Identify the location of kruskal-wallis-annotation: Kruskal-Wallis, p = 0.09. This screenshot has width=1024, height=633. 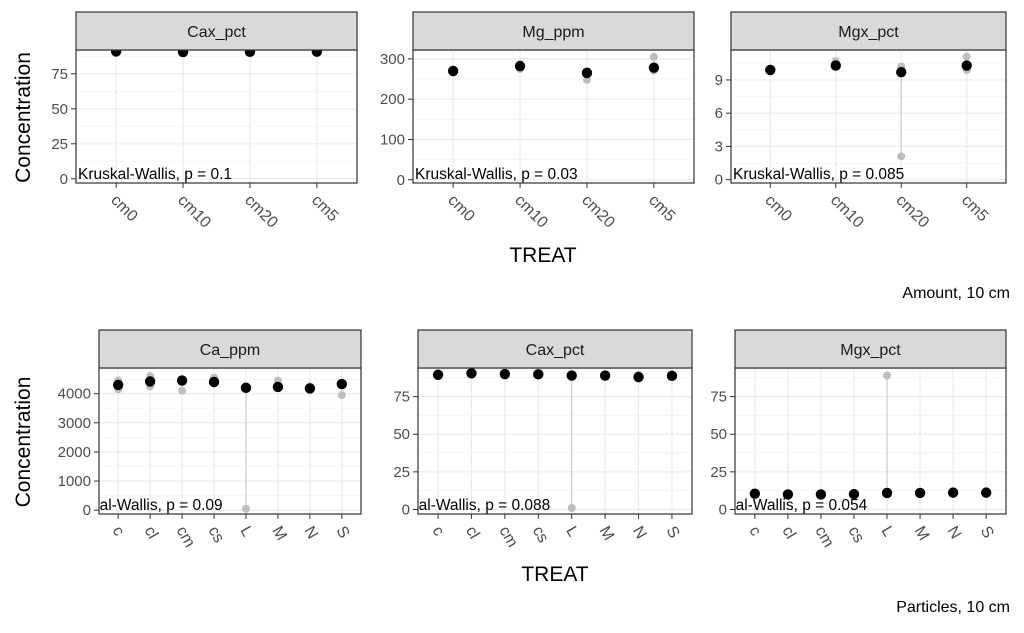
(141, 505).